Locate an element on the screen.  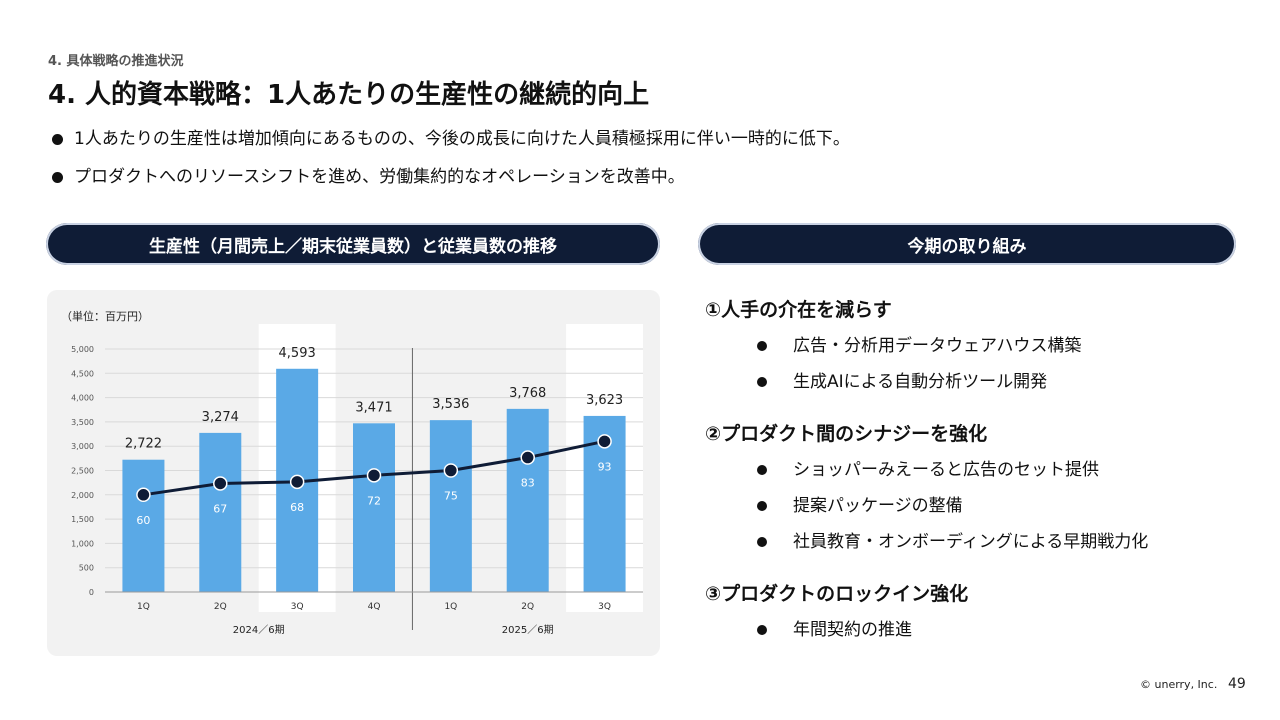
y-tick-label: 1,500 is located at coordinates (82, 519).